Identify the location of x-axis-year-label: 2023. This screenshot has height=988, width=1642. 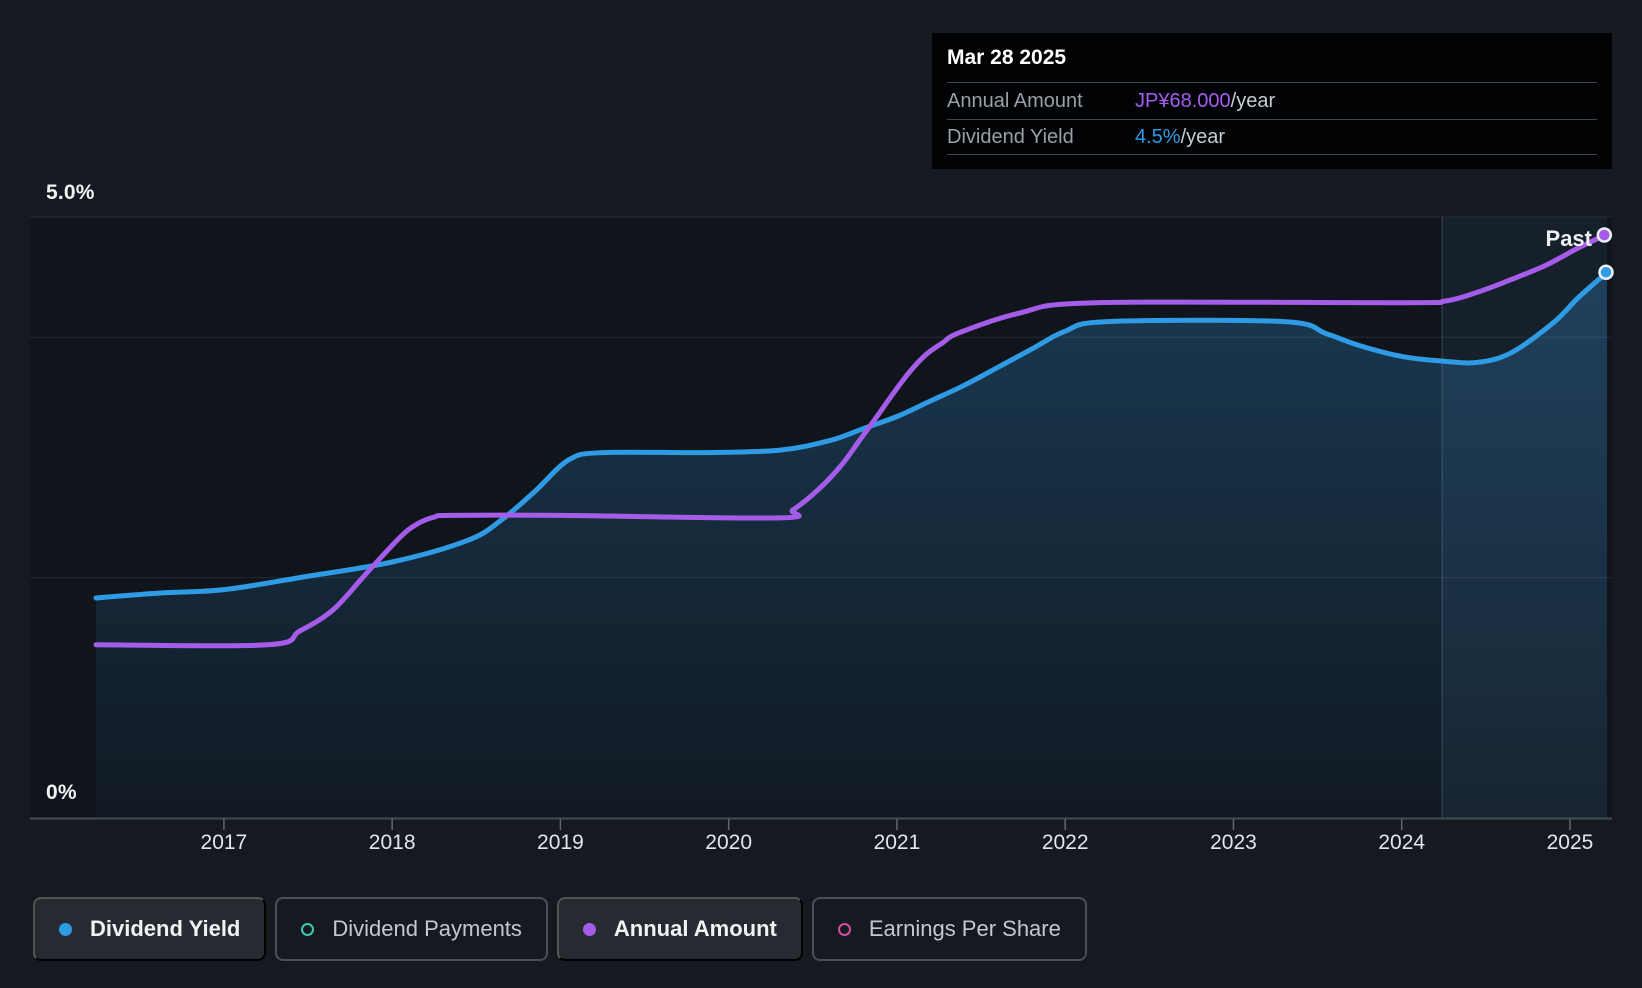
(1233, 842).